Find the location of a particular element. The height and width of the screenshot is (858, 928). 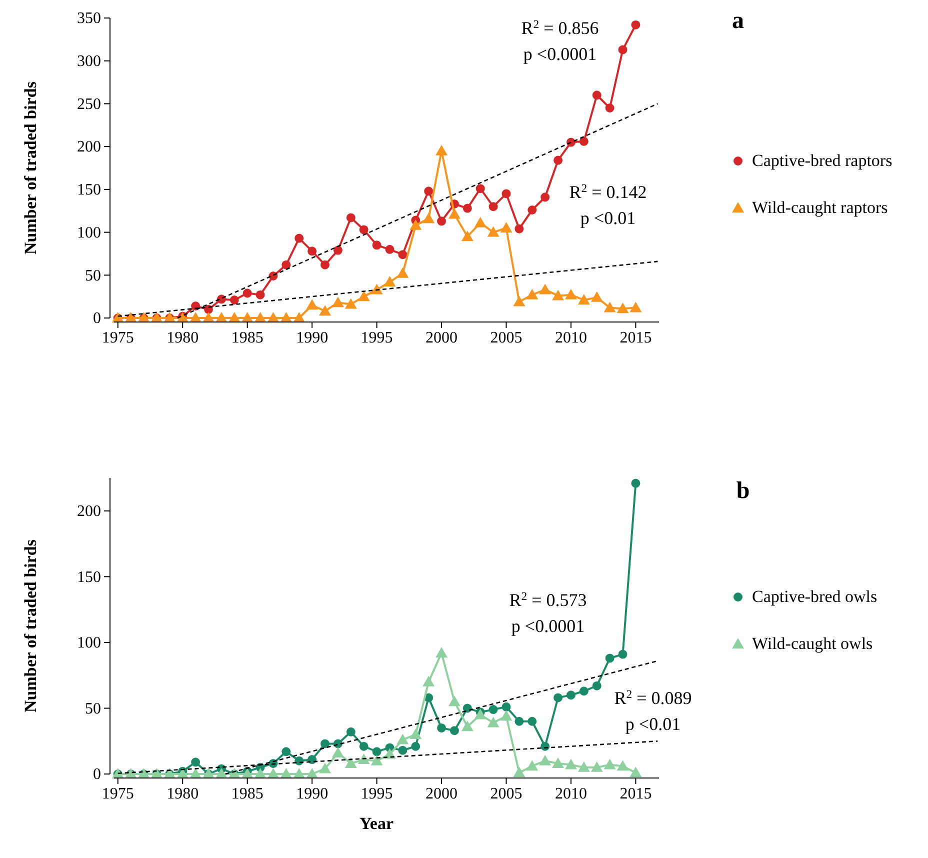

y-tick-label: 200 is located at coordinates (89, 147).